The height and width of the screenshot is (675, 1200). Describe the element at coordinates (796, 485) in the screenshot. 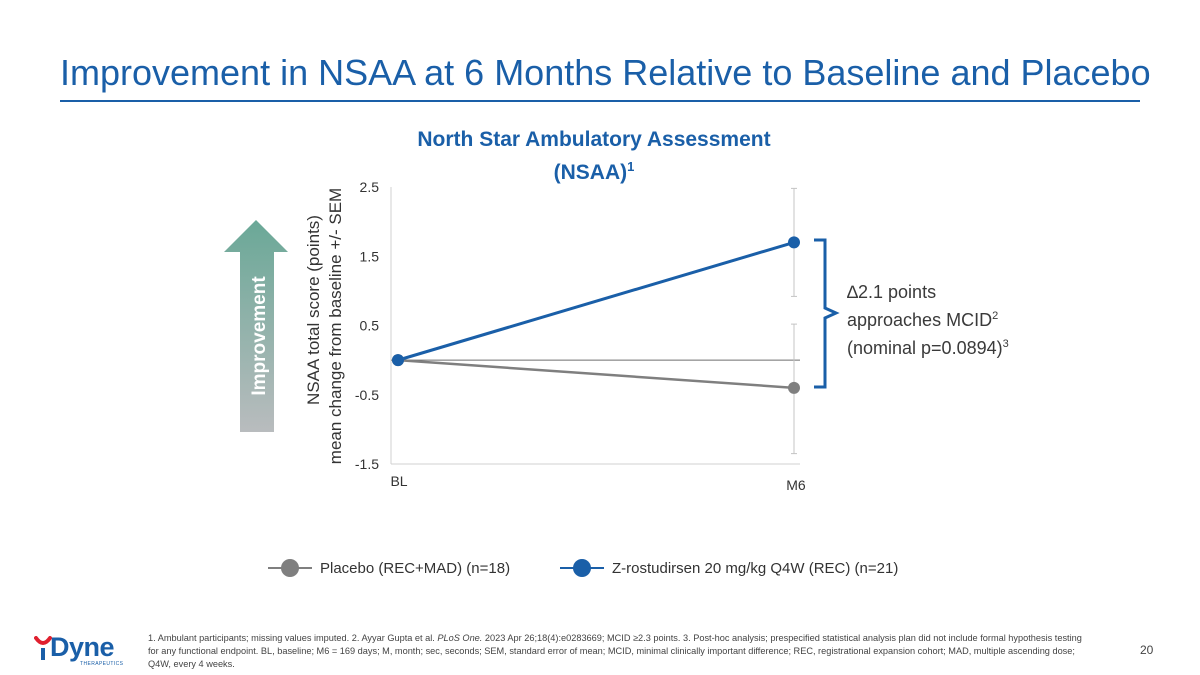

I see `x-tick-label: M6` at that location.